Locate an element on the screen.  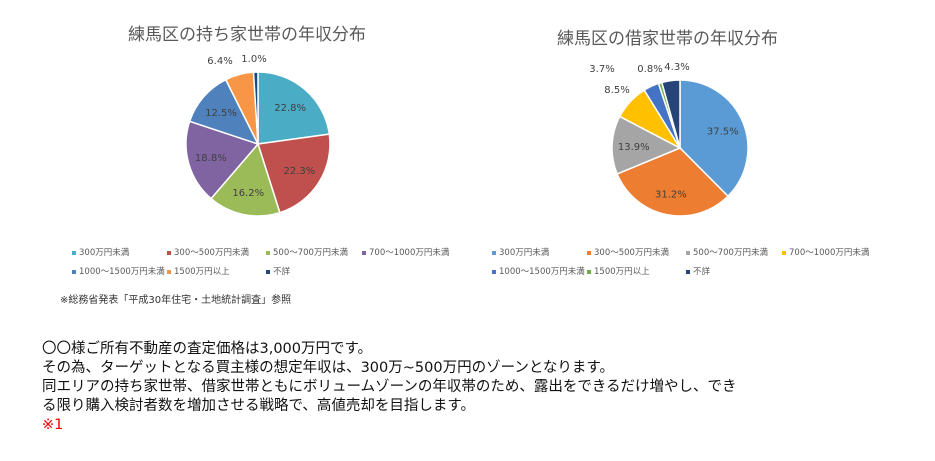
body-line: 〇〇様ご所有不動産の査定価格は3,000万円です。 is located at coordinates (207, 349).